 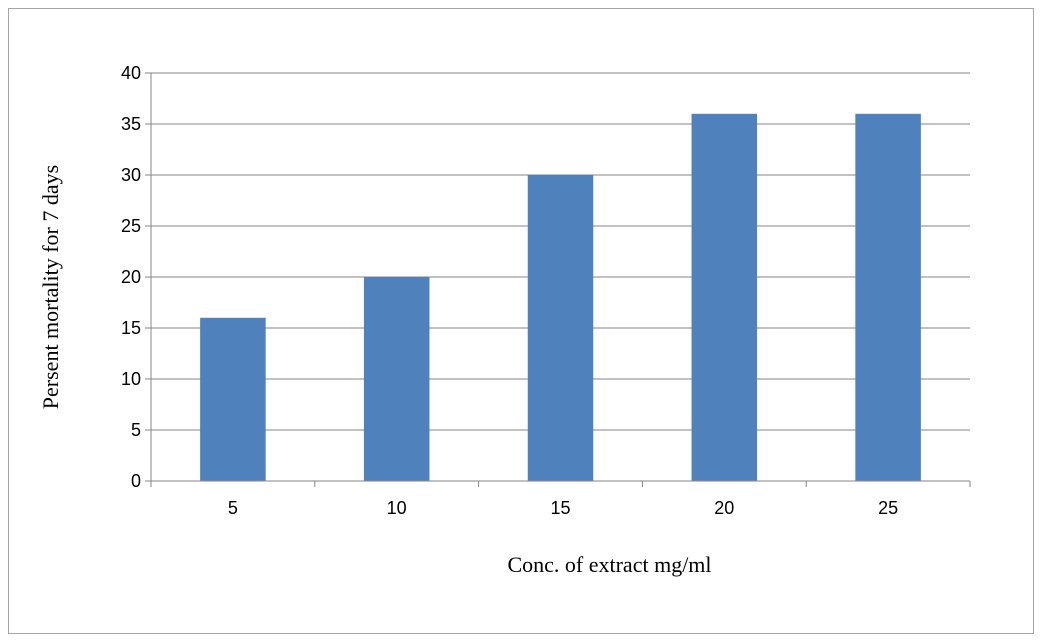 I want to click on y-tick-labels: 0 5 10 15 20 25 30 35 40, so click(x=131, y=277).